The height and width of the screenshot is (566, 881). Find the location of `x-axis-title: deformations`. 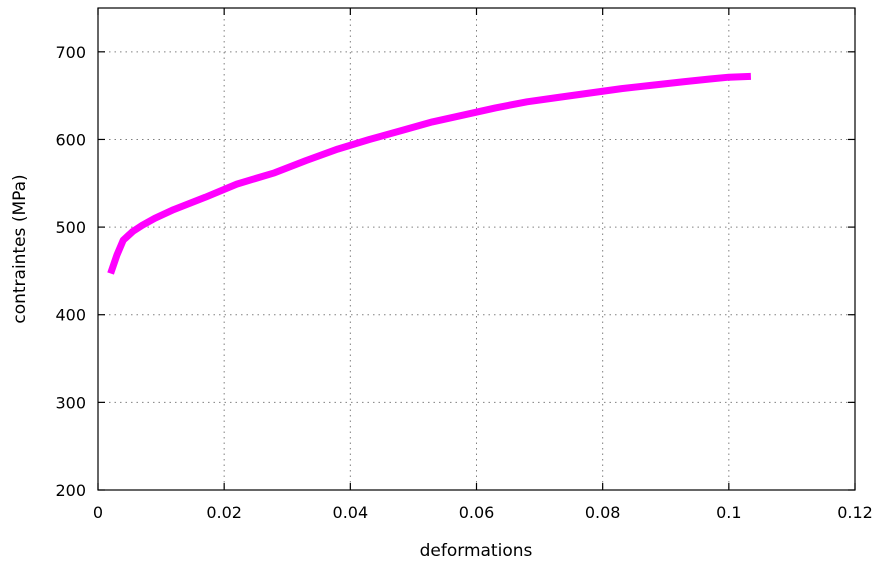

x-axis-title: deformations is located at coordinates (476, 551).